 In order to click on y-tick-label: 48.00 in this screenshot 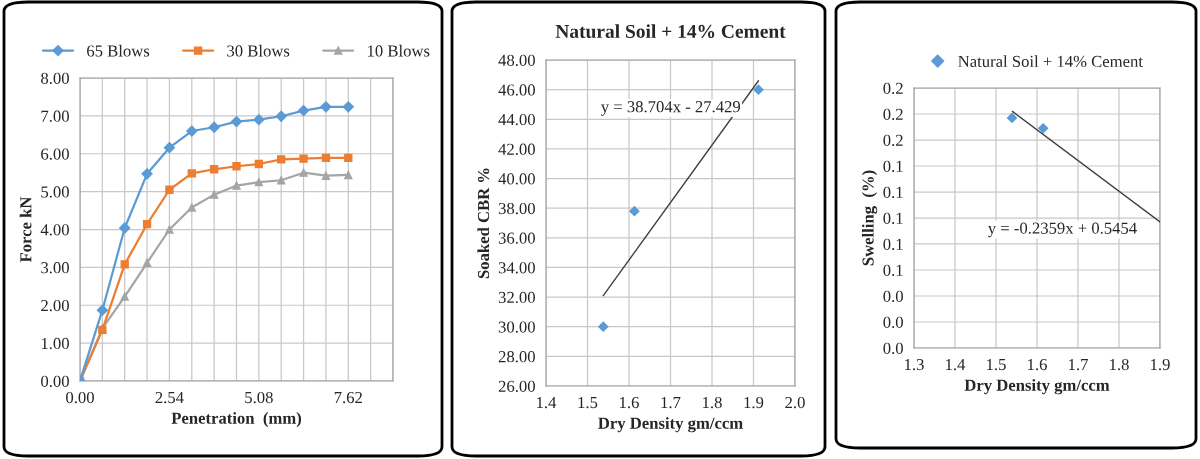, I will do `click(516, 60)`.